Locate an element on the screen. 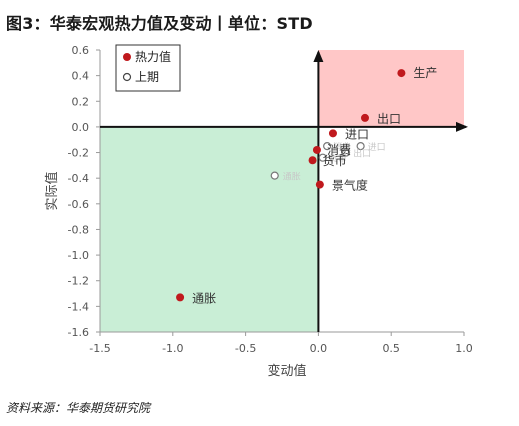 This screenshot has height=426, width=519. y-tick-label: -1.2 is located at coordinates (78, 281).